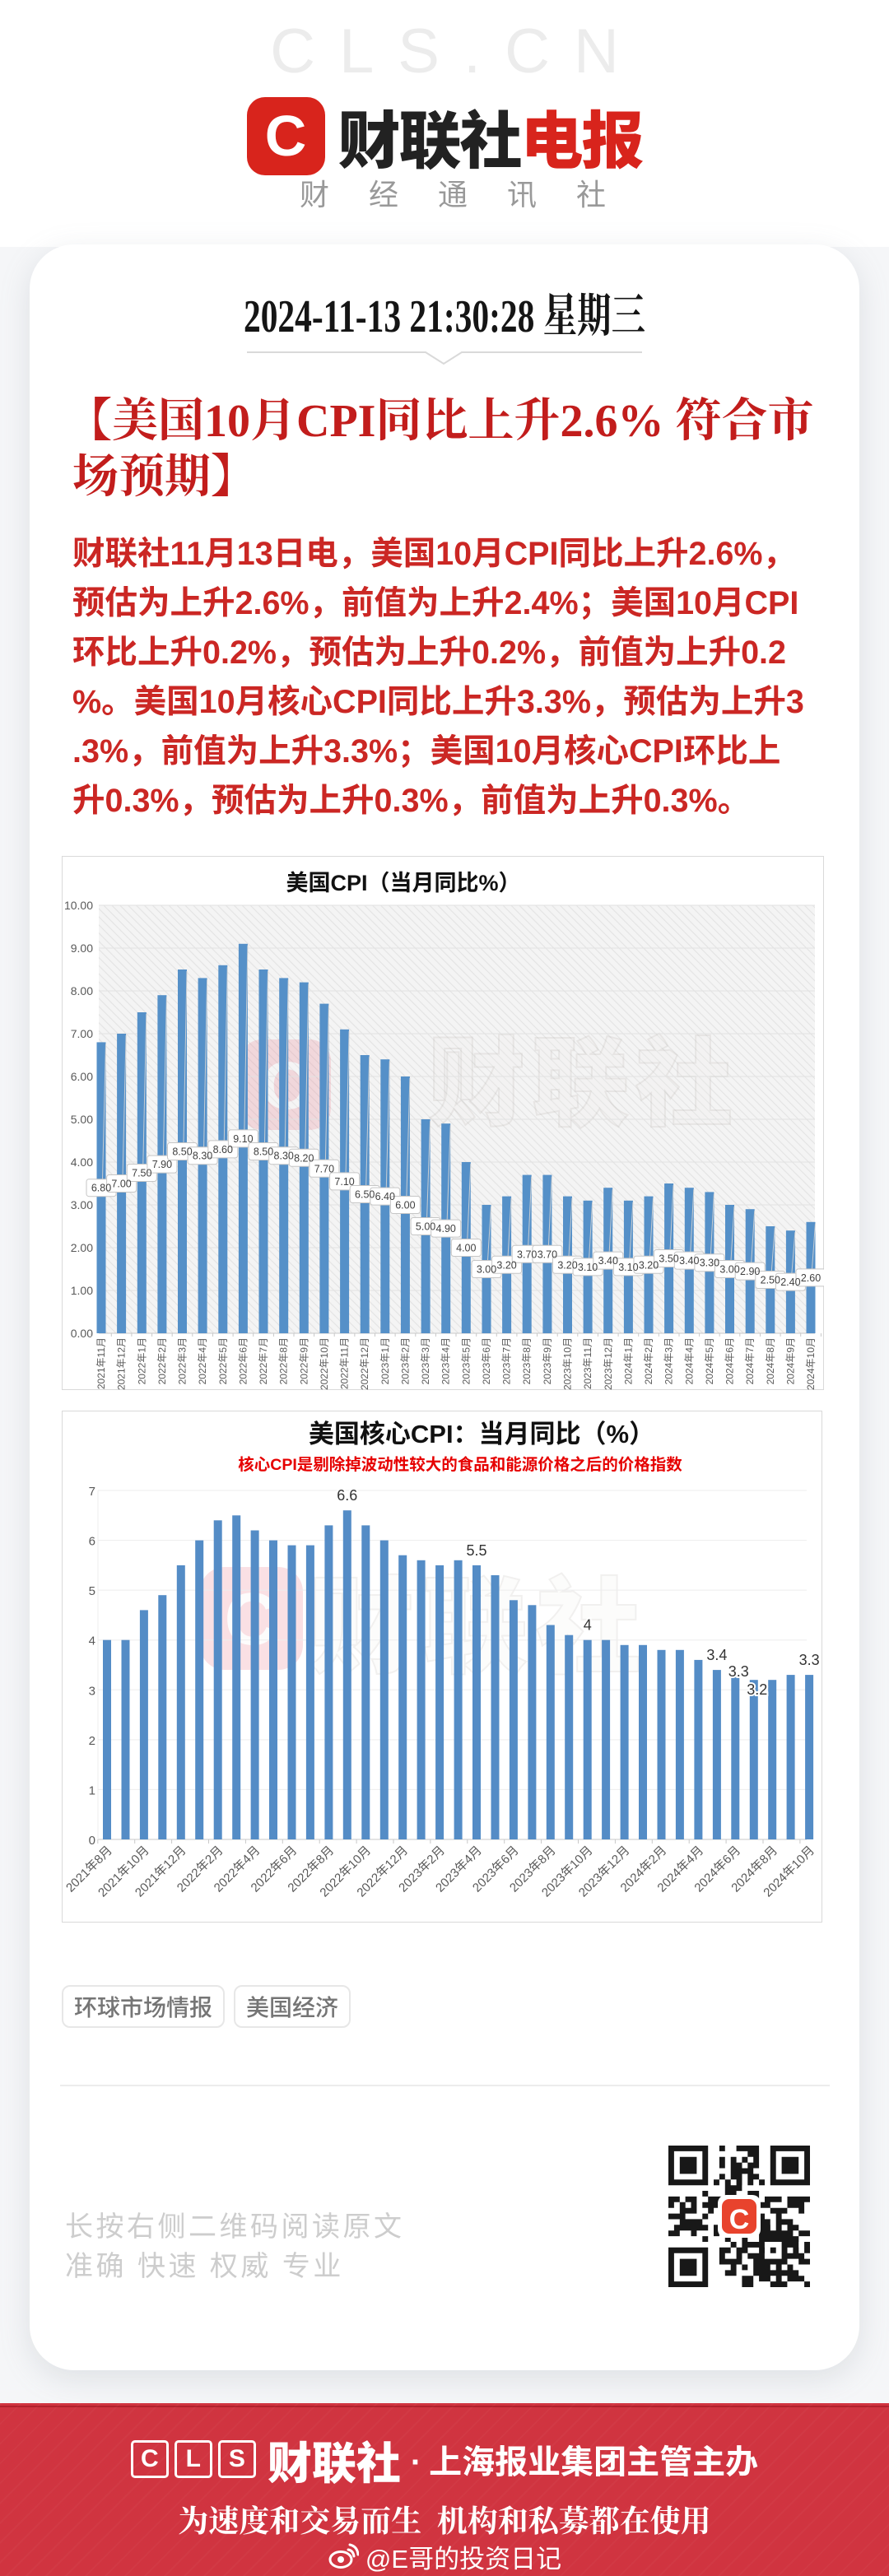  I want to click on svg-text: 2.00, so click(82, 1247).